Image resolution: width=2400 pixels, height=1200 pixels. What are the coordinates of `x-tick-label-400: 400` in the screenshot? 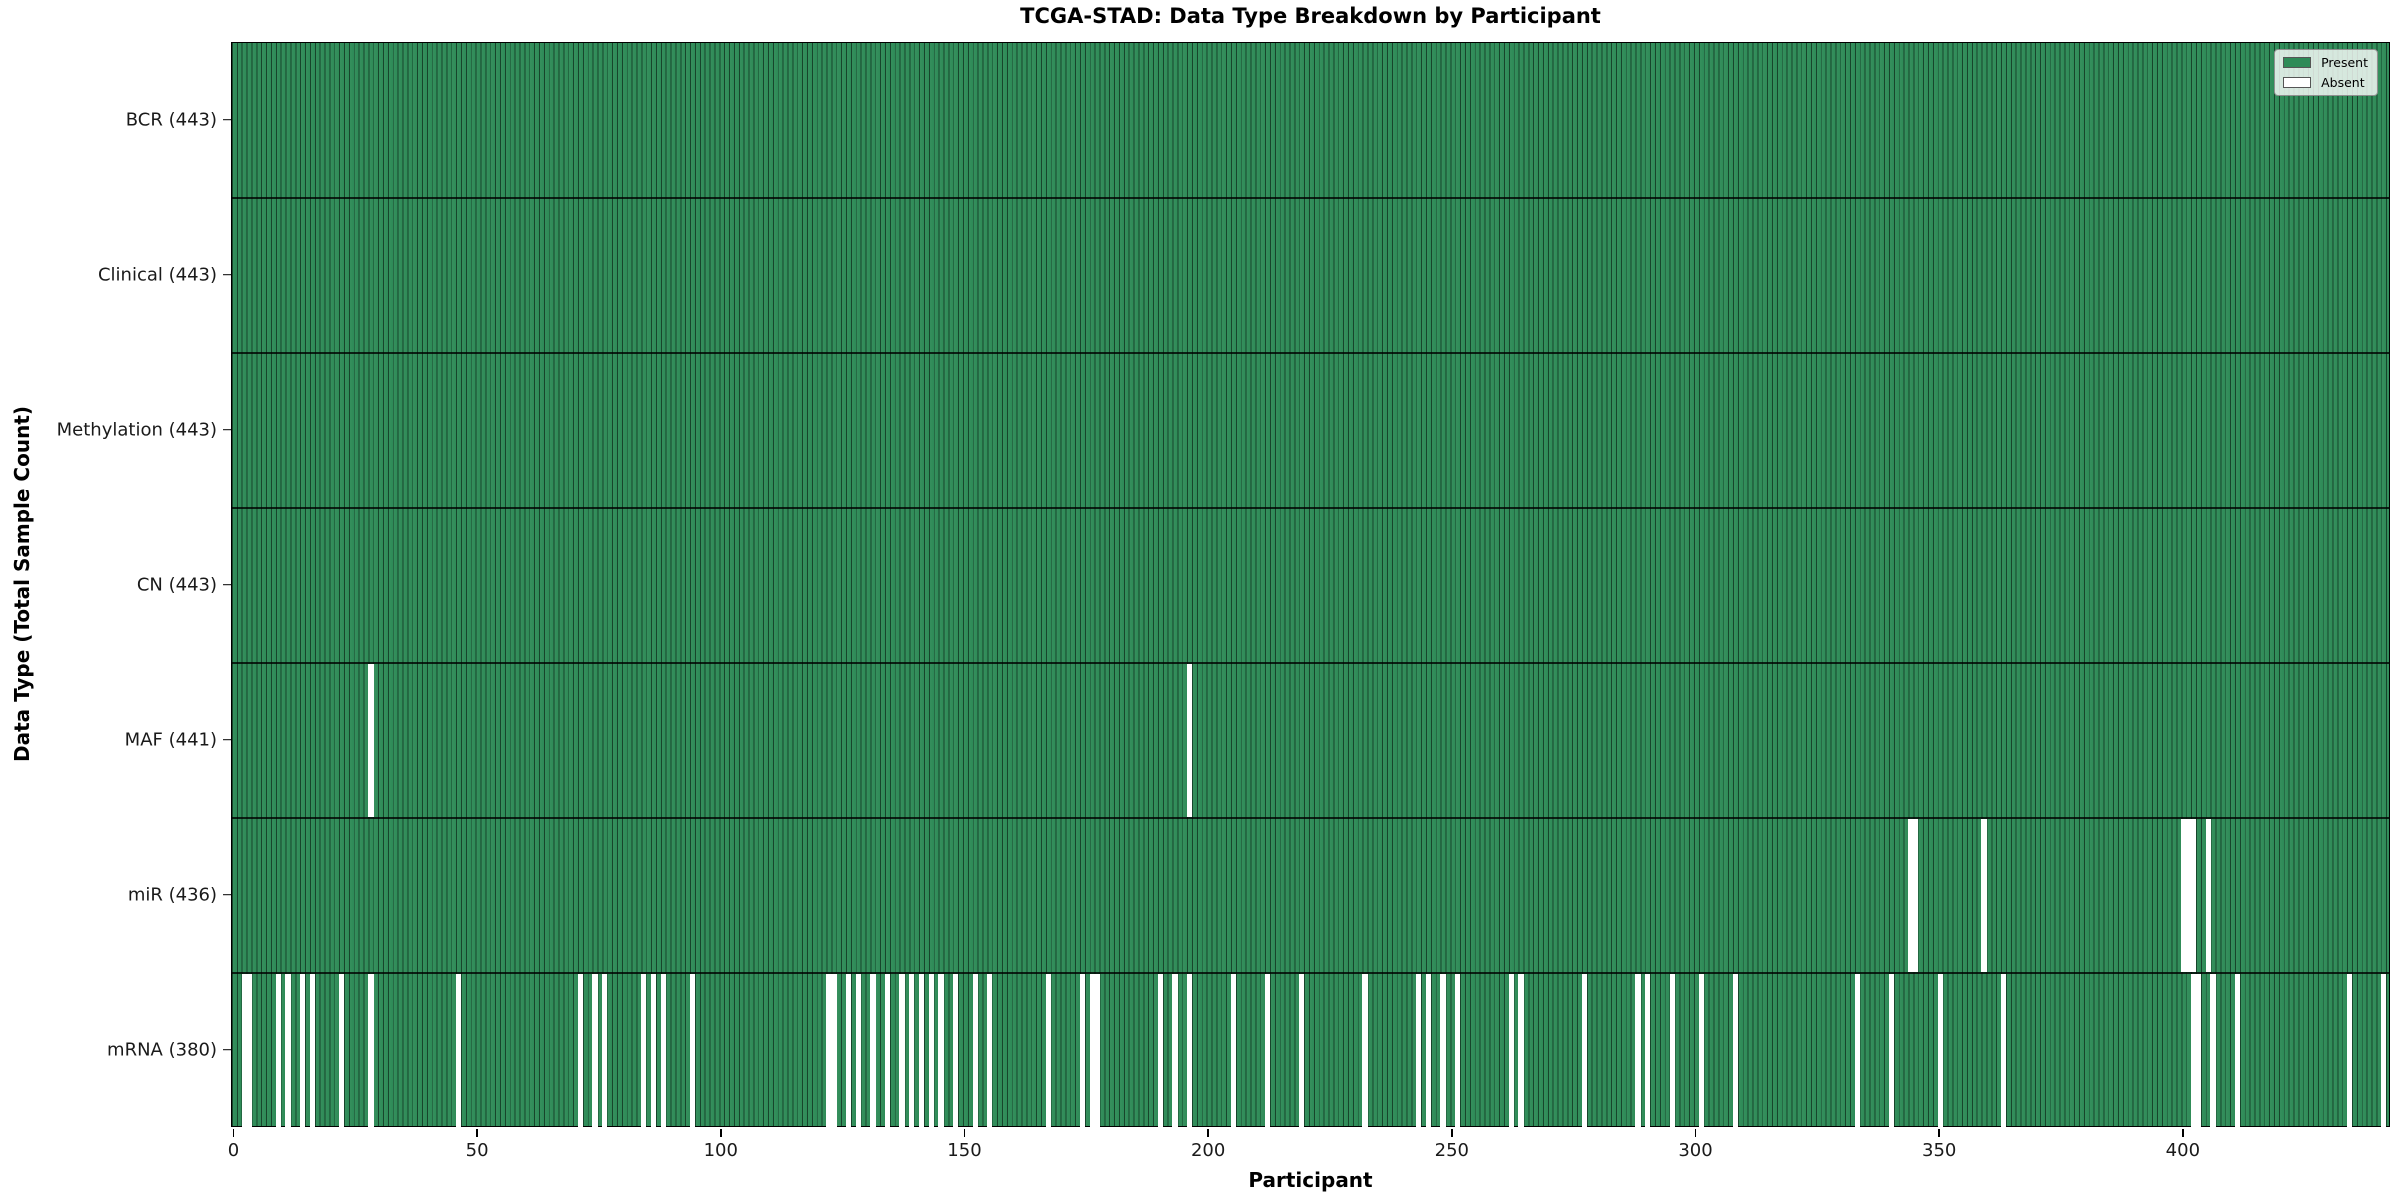 It's located at (2183, 1150).